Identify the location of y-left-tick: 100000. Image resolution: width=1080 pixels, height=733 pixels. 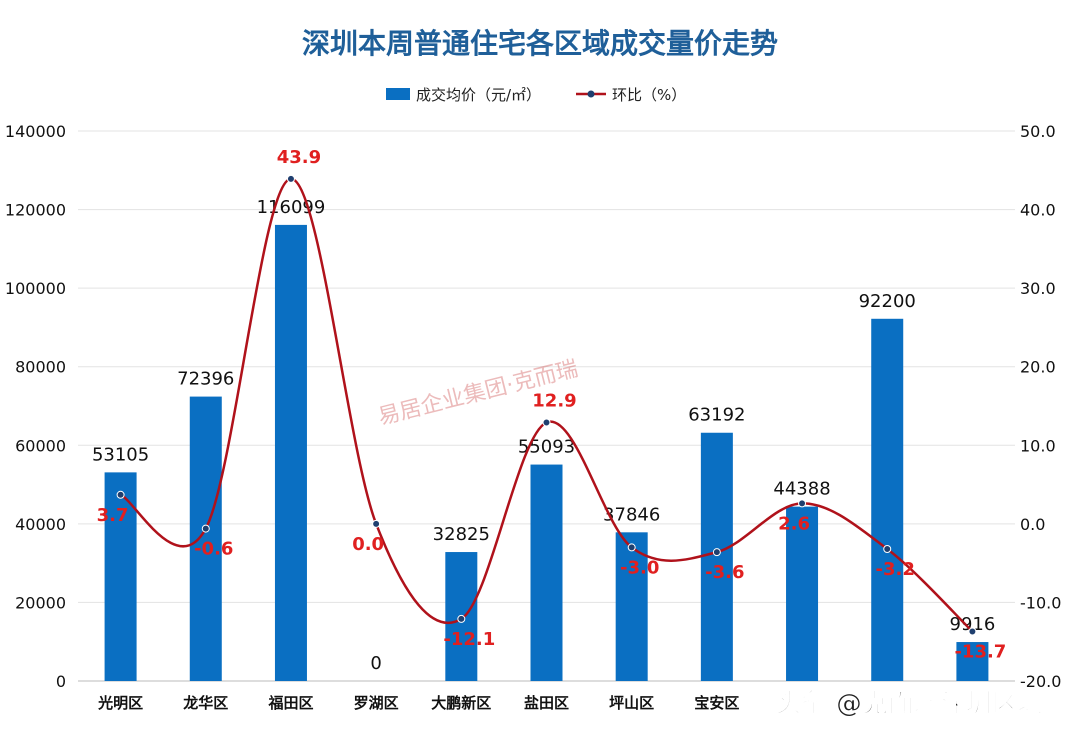
(35, 288).